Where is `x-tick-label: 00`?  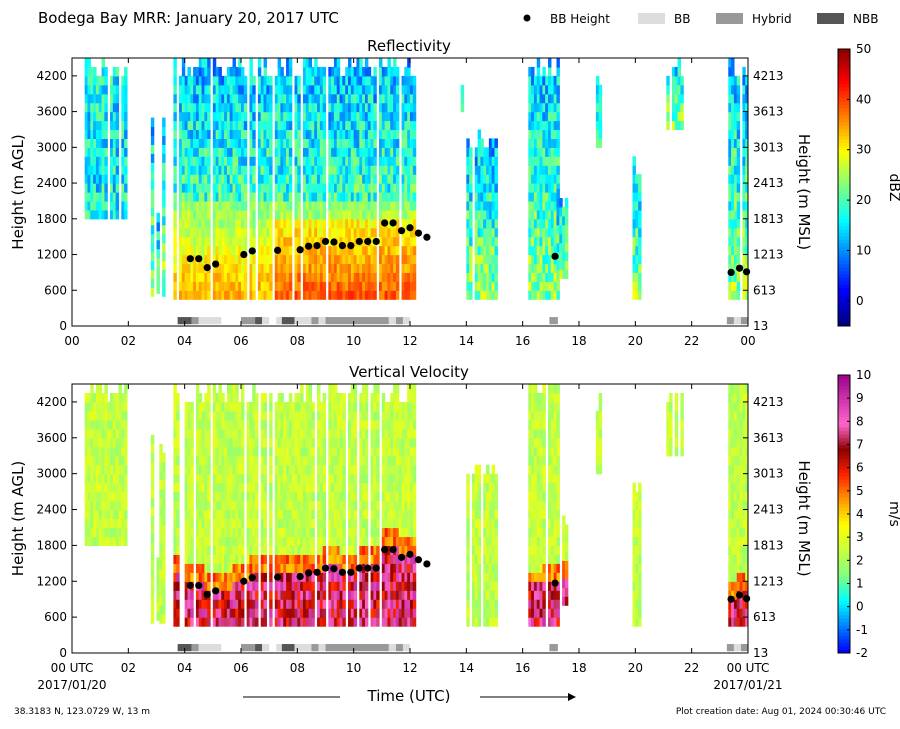 x-tick-label: 00 is located at coordinates (747, 341).